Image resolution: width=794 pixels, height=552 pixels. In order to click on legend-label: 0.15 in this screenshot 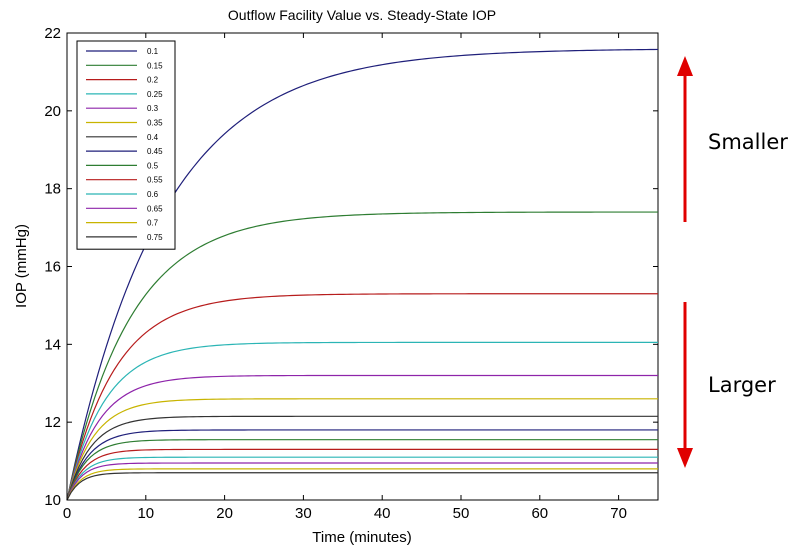, I will do `click(155, 65)`.